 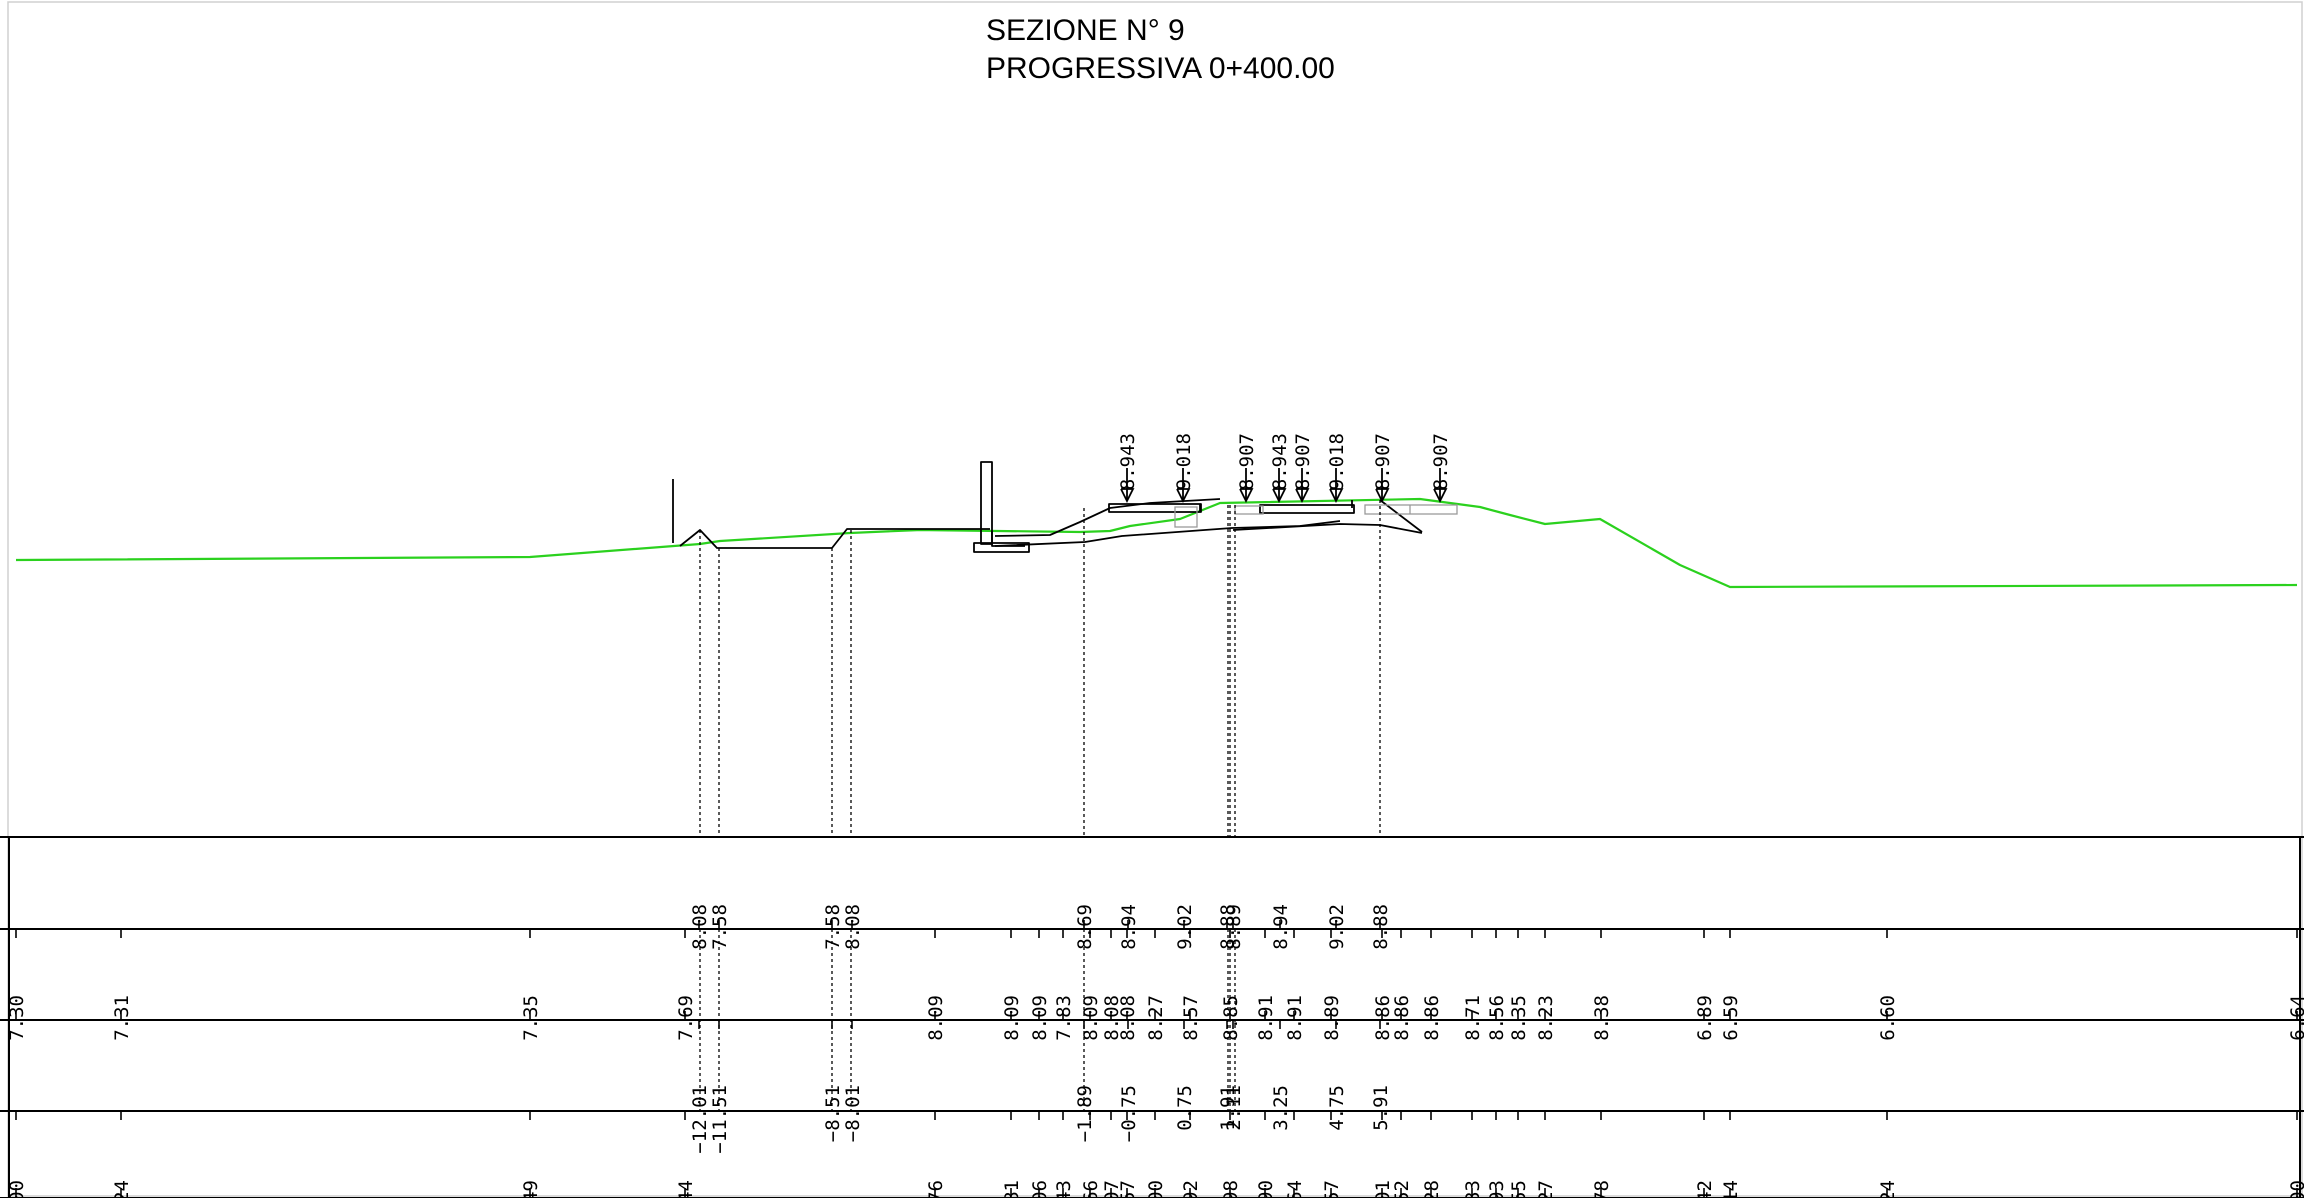 What do you see at coordinates (1602, 1018) in the screenshot?
I see `ground-elevation-label: 8.38` at bounding box center [1602, 1018].